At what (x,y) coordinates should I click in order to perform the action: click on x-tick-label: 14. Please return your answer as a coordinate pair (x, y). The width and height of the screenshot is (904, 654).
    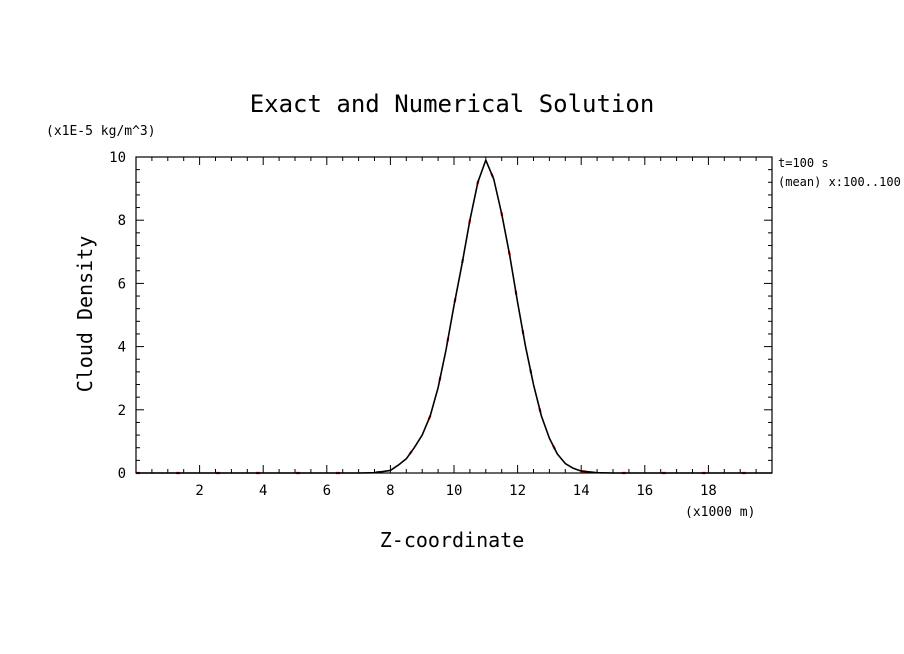
    Looking at the image, I should click on (581, 491).